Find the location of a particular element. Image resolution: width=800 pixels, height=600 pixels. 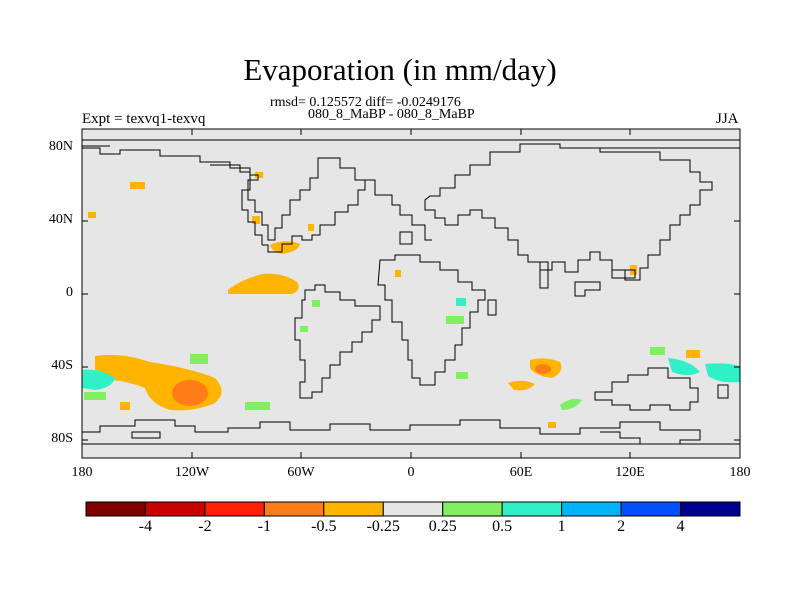

patch-orange-north-pacific is located at coordinates (137, 185).